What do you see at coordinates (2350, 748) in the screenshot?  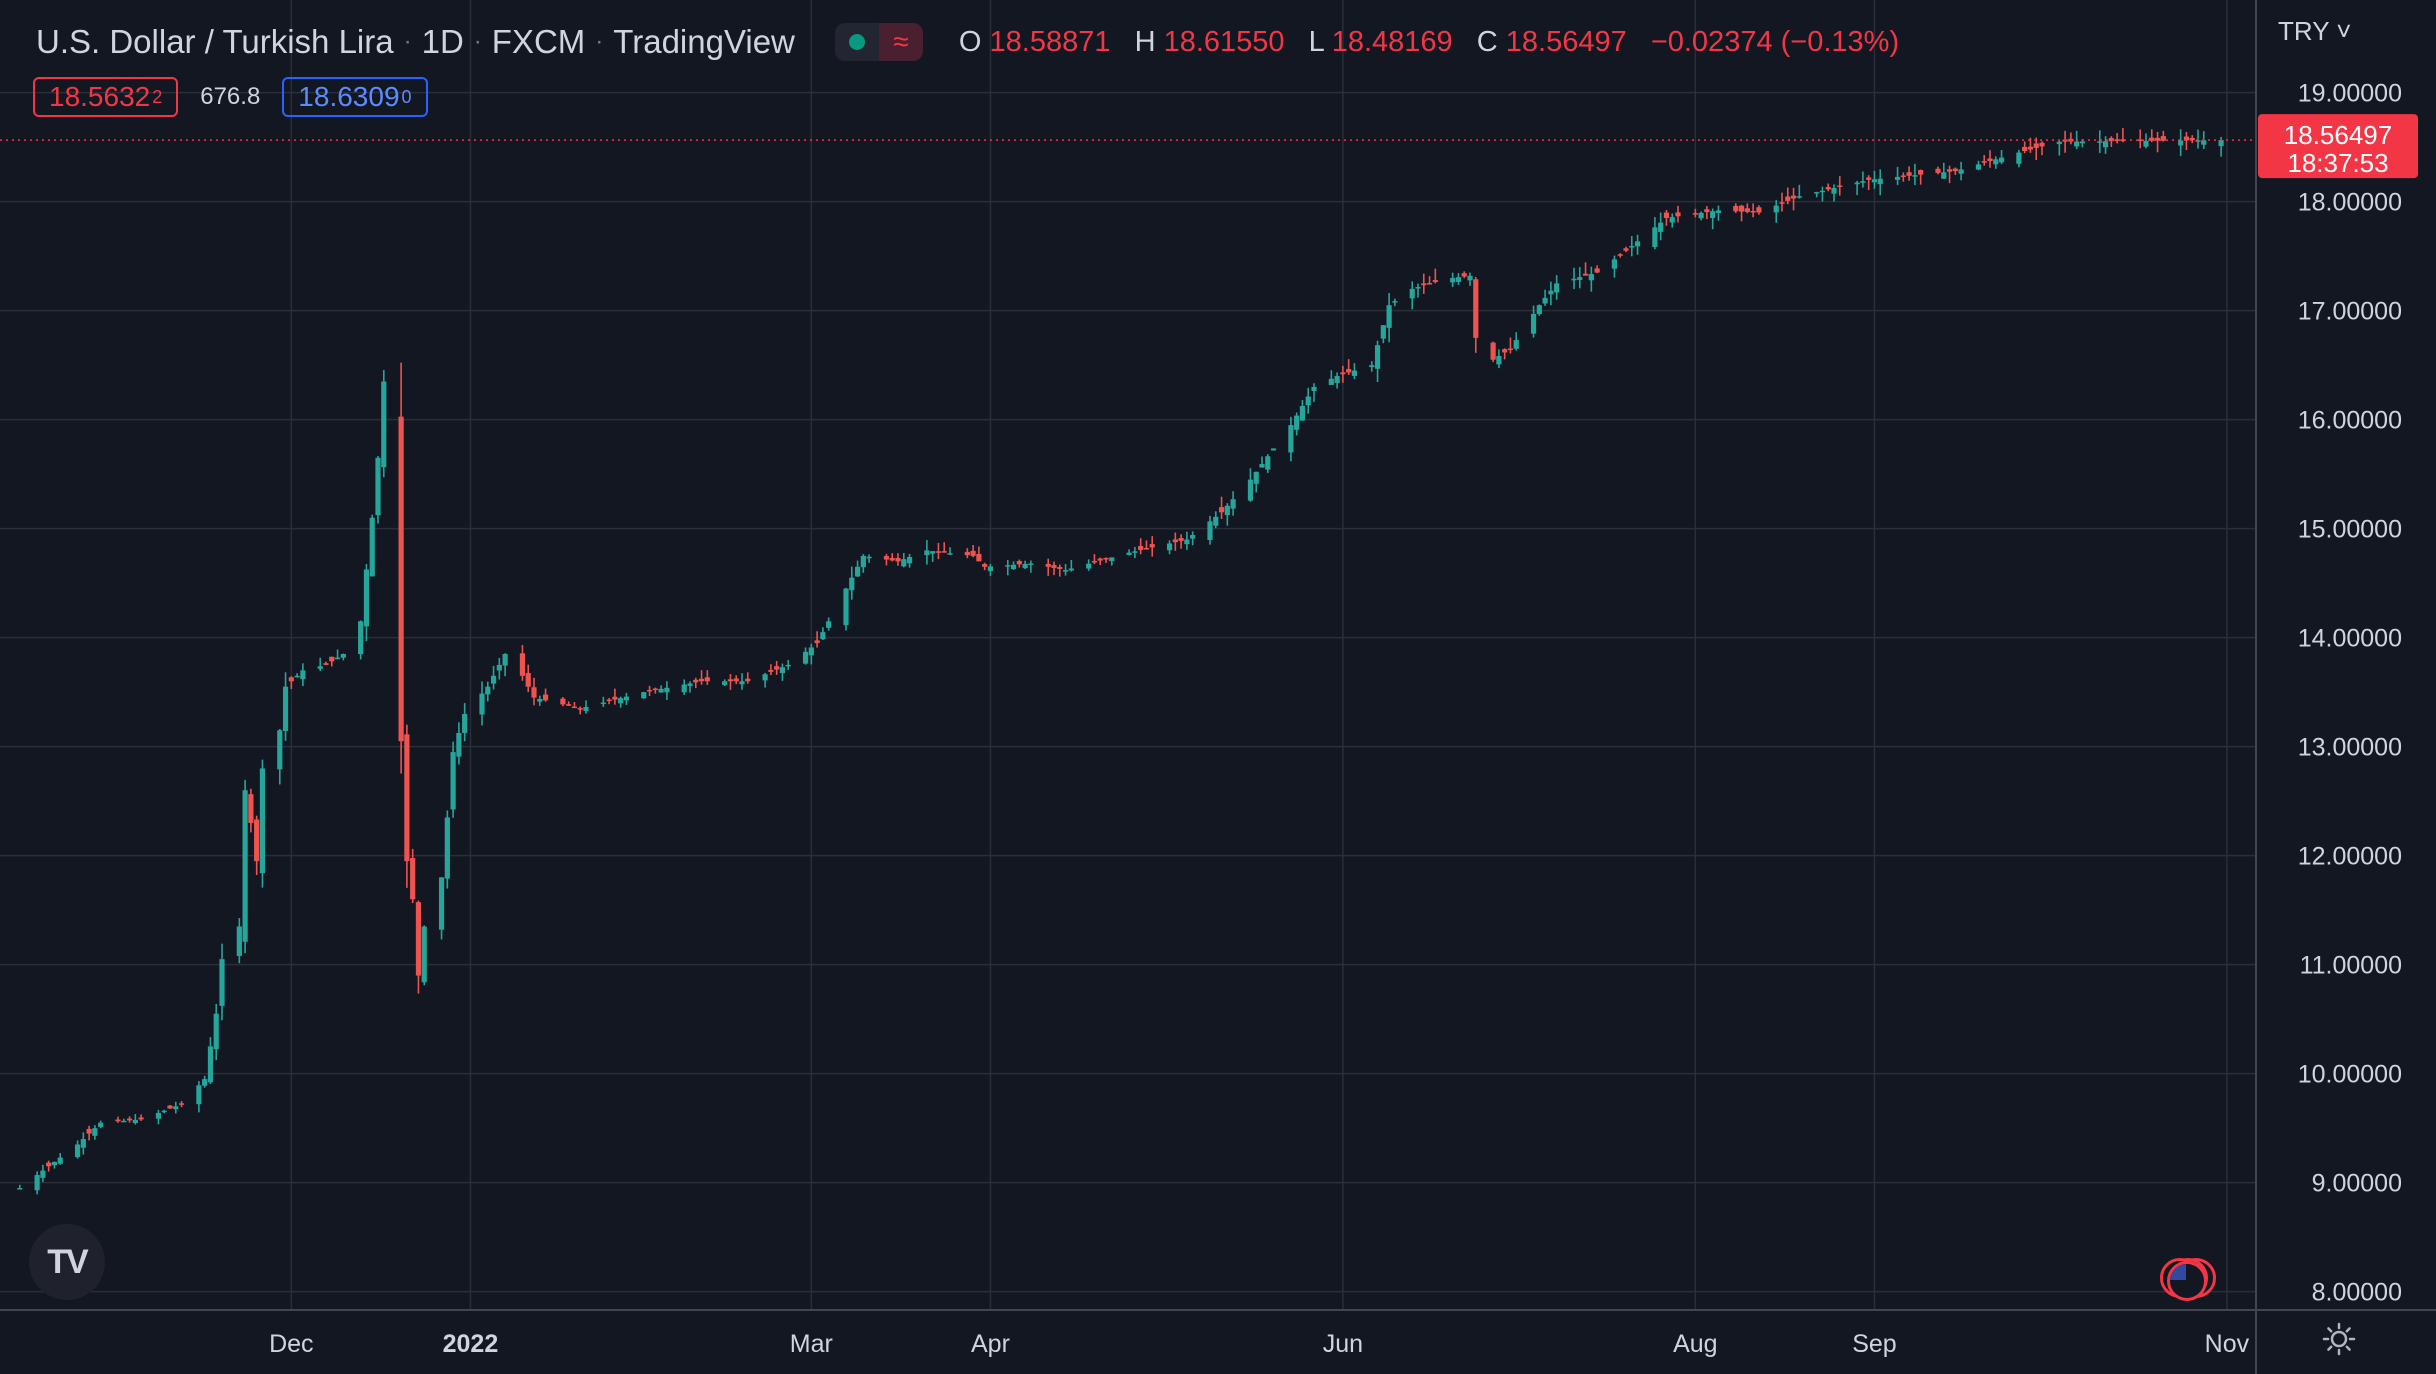 I see `price-tick-label: 13.00000` at bounding box center [2350, 748].